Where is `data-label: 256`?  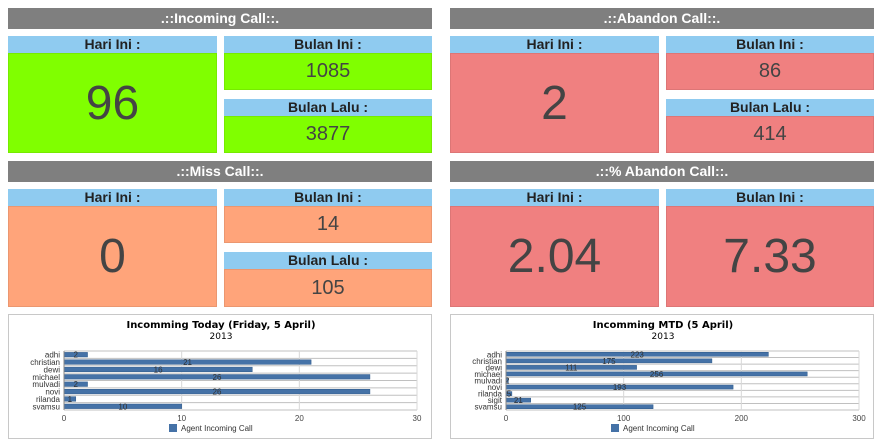
data-label: 256 is located at coordinates (657, 374).